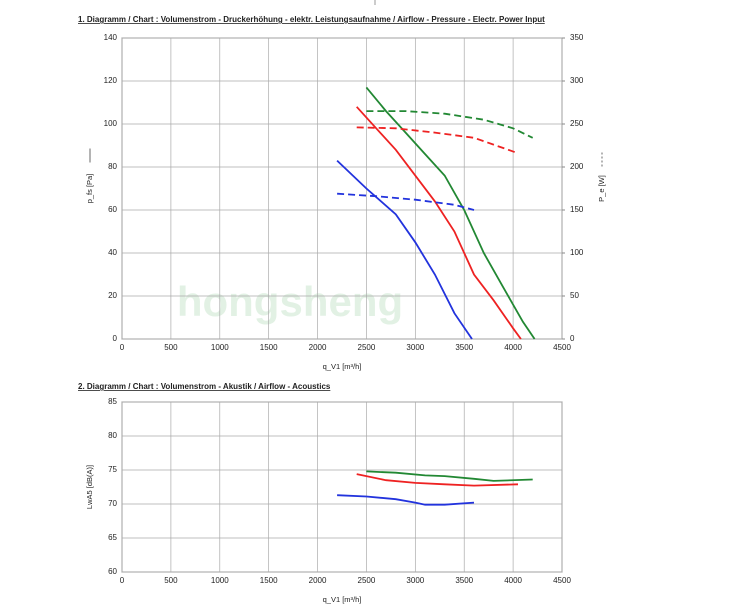 The height and width of the screenshot is (616, 750). What do you see at coordinates (89, 189) in the screenshot?
I see `y-axis-label: p_fs [Pa]` at bounding box center [89, 189].